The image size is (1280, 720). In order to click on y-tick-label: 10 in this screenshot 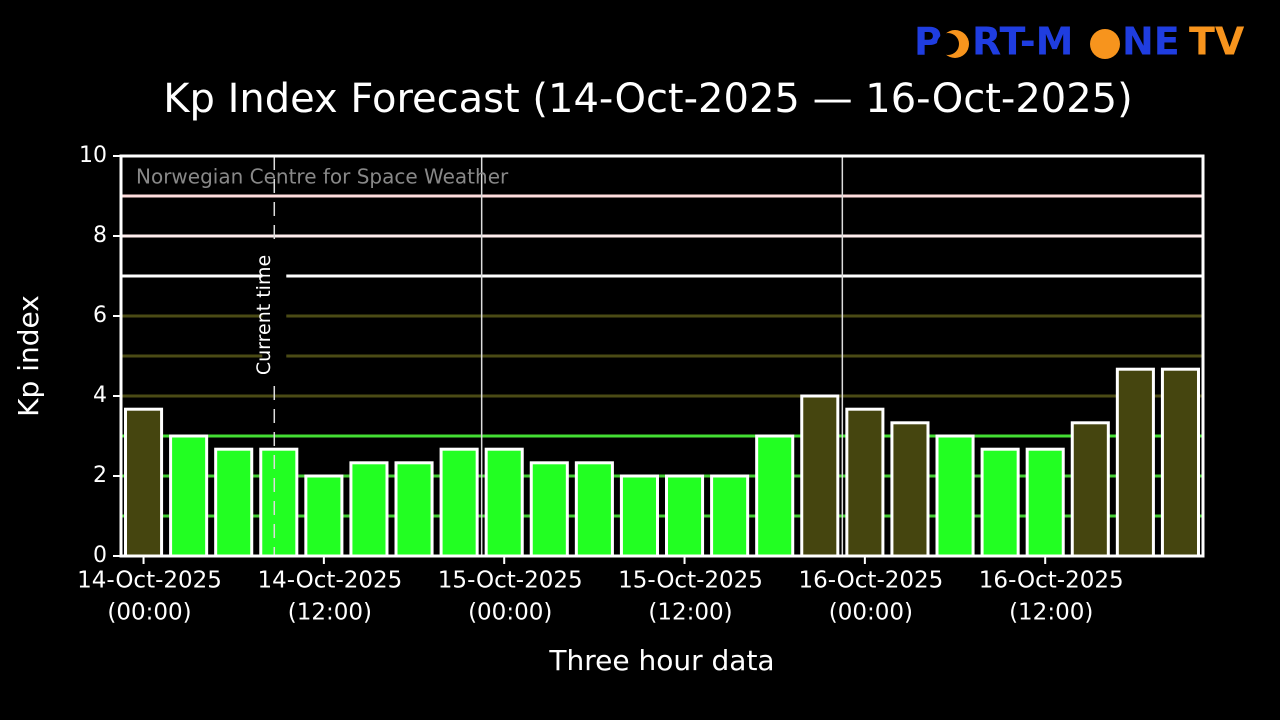, I will do `click(93, 155)`.